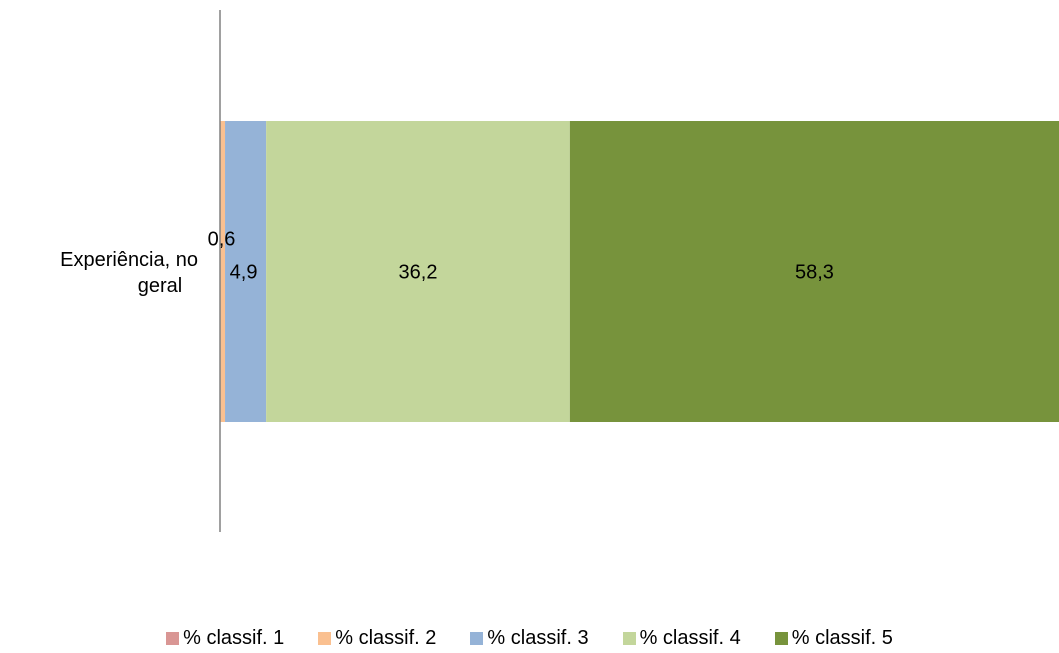 The image size is (1059, 653). I want to click on legend-item-classif-4: % classif. 4, so click(681, 638).